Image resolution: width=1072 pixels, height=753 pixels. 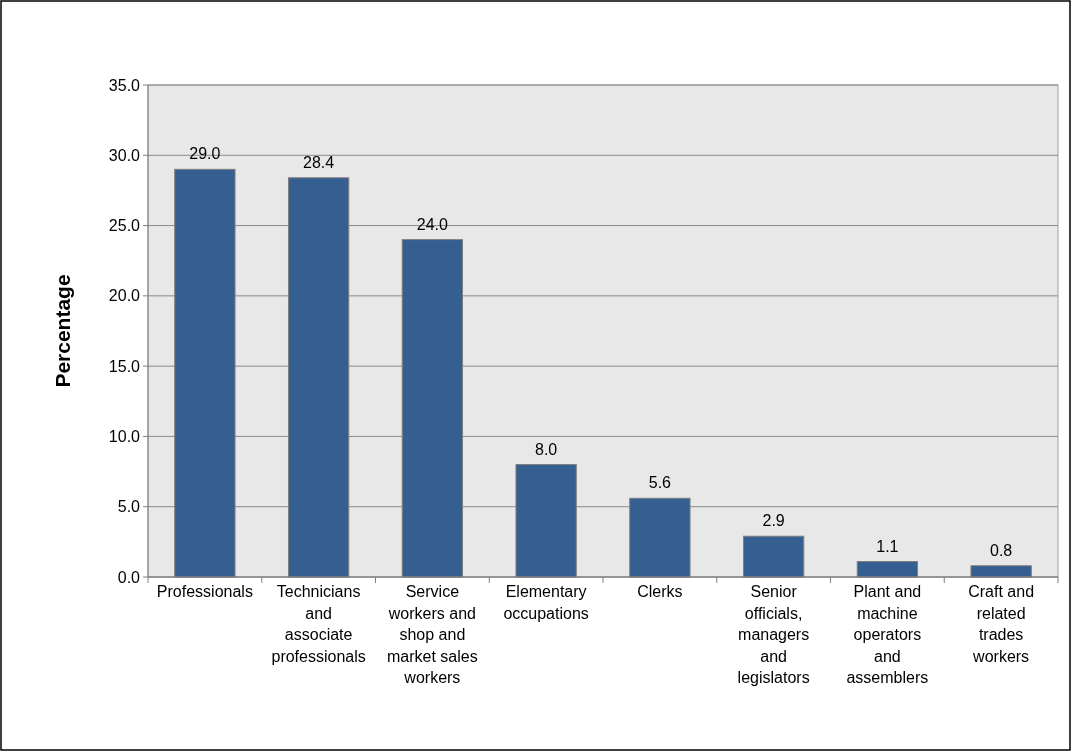 What do you see at coordinates (887, 546) in the screenshot?
I see `data-label: 1.1` at bounding box center [887, 546].